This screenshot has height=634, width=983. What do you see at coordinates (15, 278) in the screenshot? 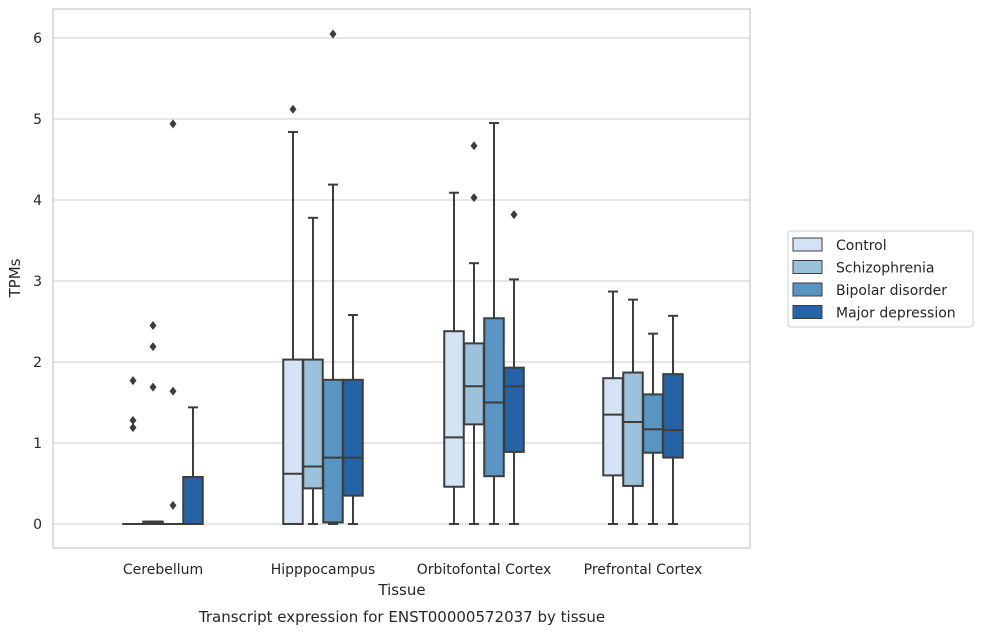
I see `y-axis-title: TPMs` at bounding box center [15, 278].